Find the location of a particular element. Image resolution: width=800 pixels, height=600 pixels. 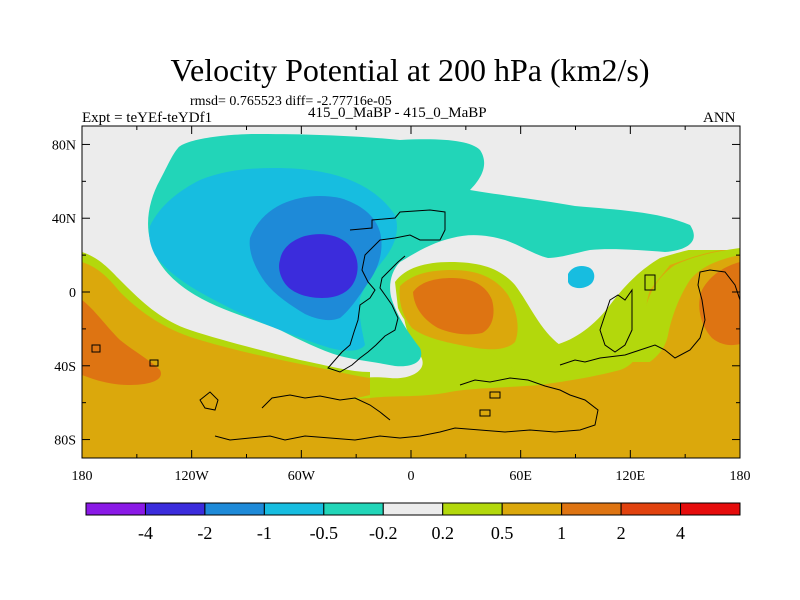

x-tick-label: 60W is located at coordinates (302, 476).